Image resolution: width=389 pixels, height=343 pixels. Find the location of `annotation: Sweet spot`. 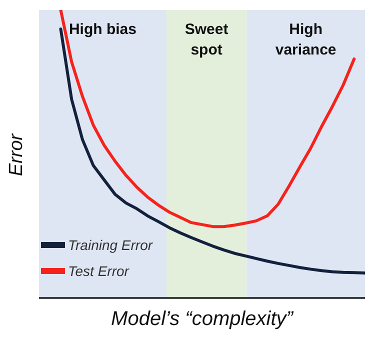

annotation: Sweet spot is located at coordinates (206, 39).